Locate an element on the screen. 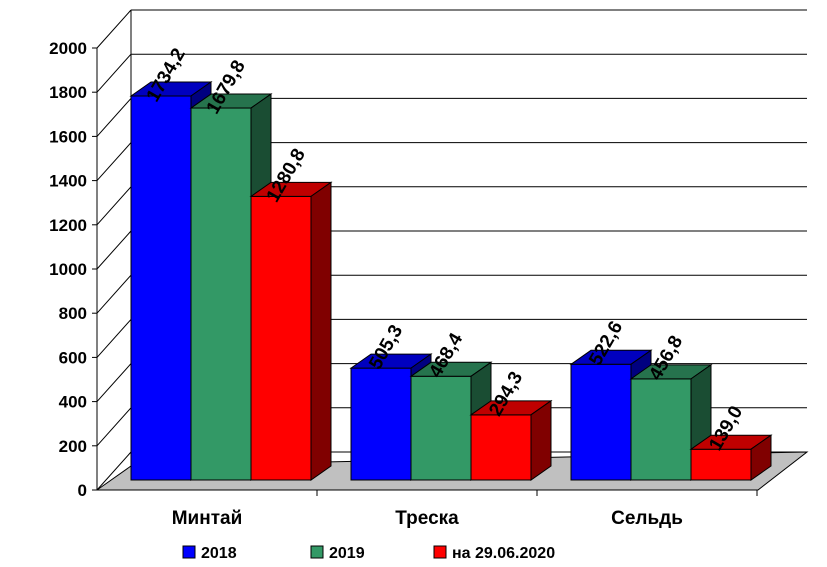  y-tick-label: 1400 is located at coordinates (68, 181).